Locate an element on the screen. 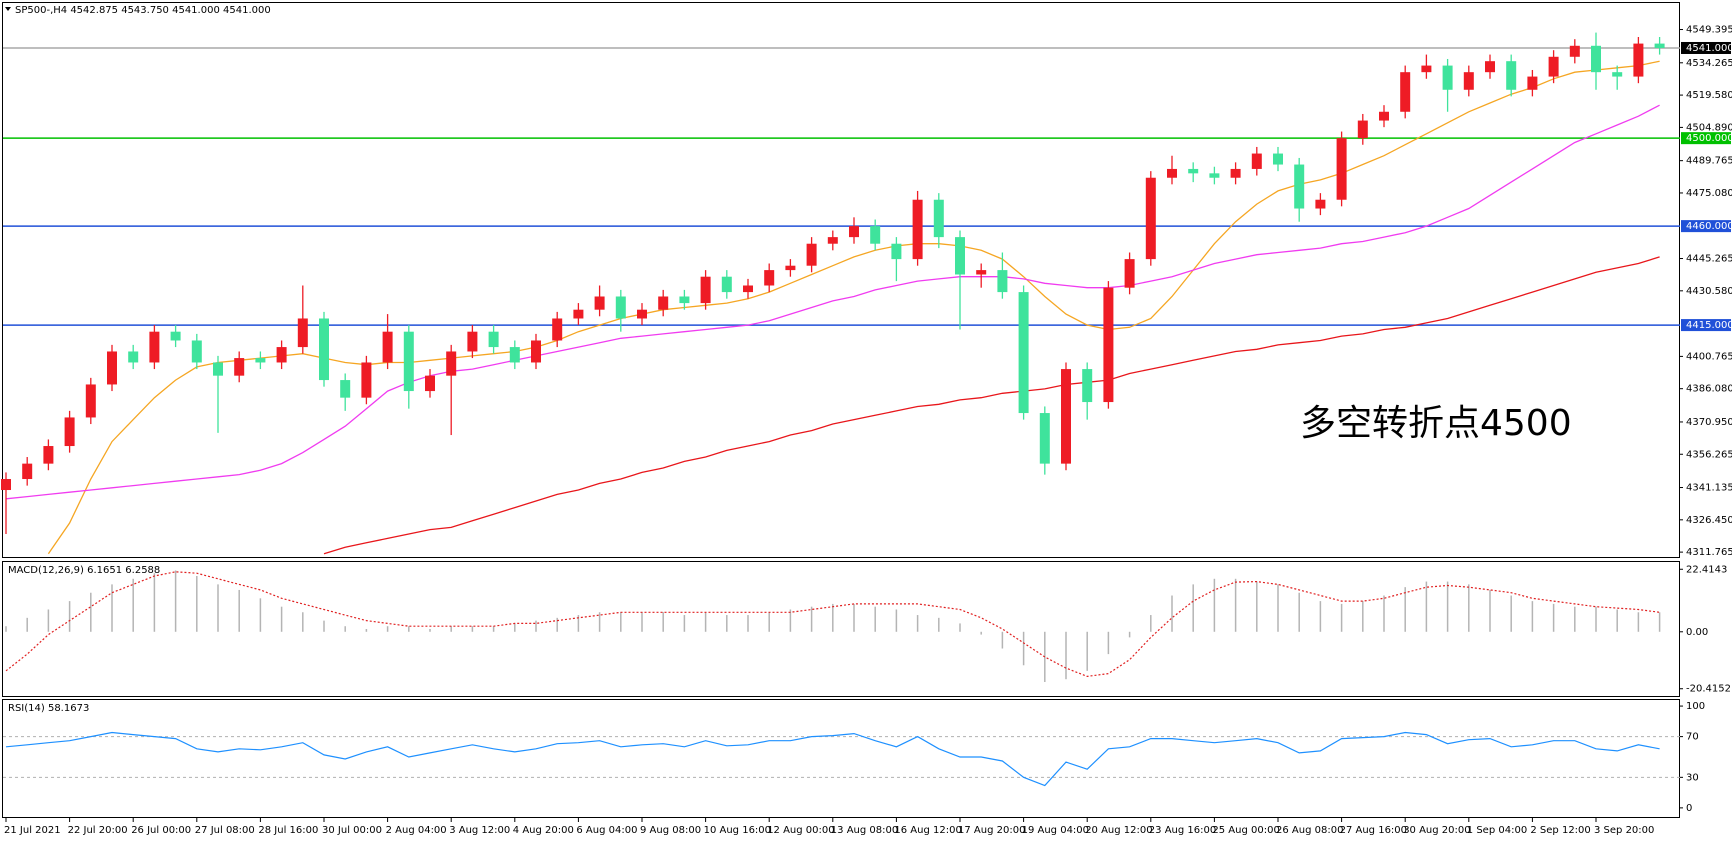  x-tick-label: 27 Aug 16:00 is located at coordinates (1373, 830).